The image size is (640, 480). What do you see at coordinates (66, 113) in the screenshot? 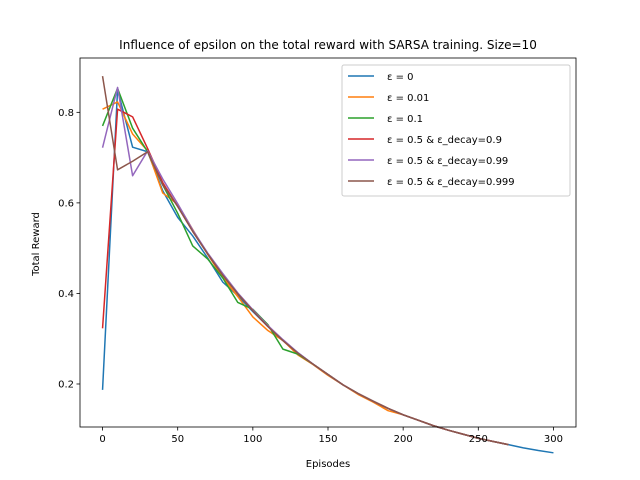
I see `y-tick-label: 0.8` at bounding box center [66, 113].